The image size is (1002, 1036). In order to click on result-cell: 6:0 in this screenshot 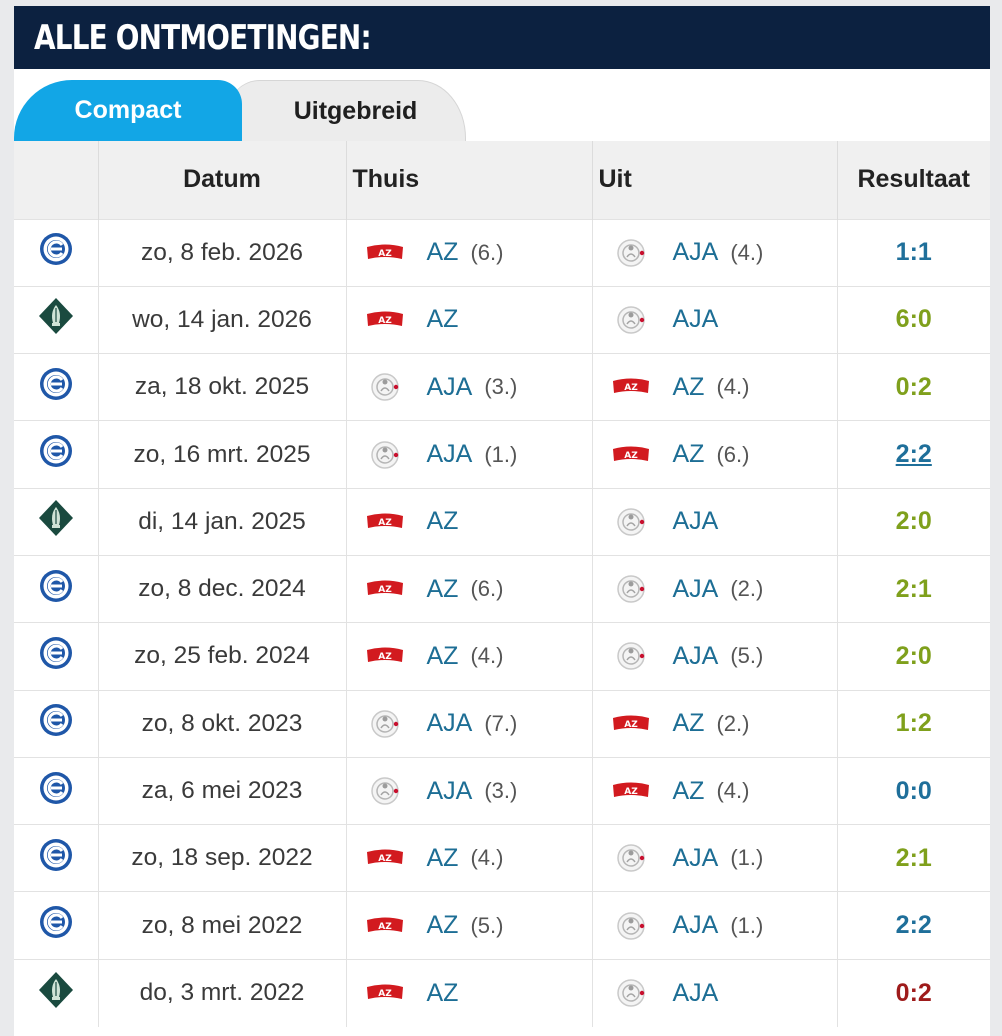, I will do `click(913, 319)`.